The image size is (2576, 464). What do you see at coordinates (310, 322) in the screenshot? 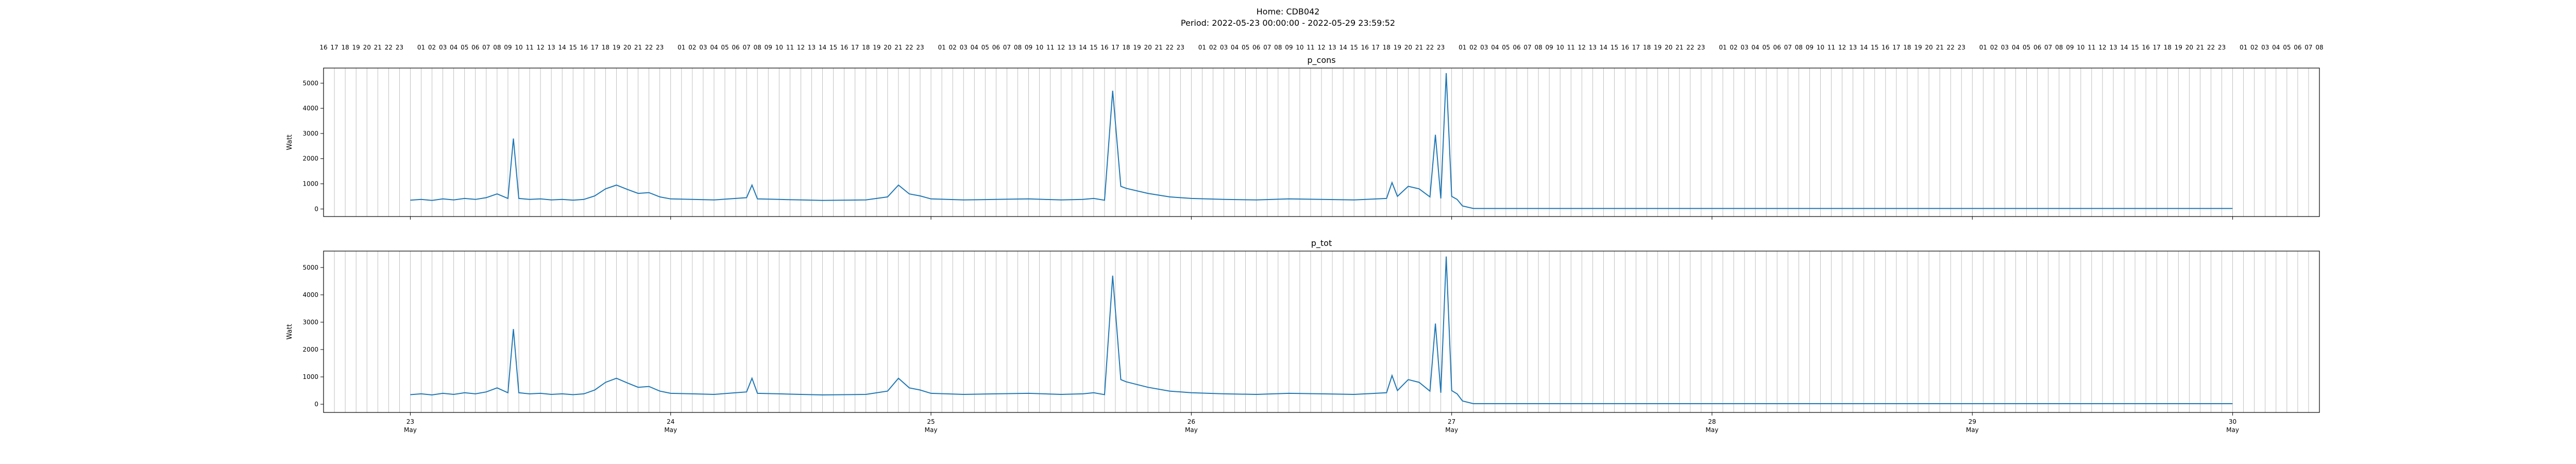
I see `y-tick-label: 3000` at bounding box center [310, 322].